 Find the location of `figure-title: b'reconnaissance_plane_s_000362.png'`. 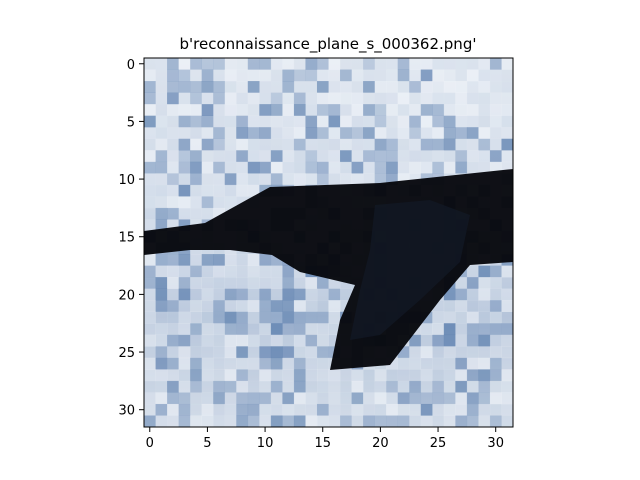

figure-title: b'reconnaissance_plane_s_000362.png' is located at coordinates (328, 44).